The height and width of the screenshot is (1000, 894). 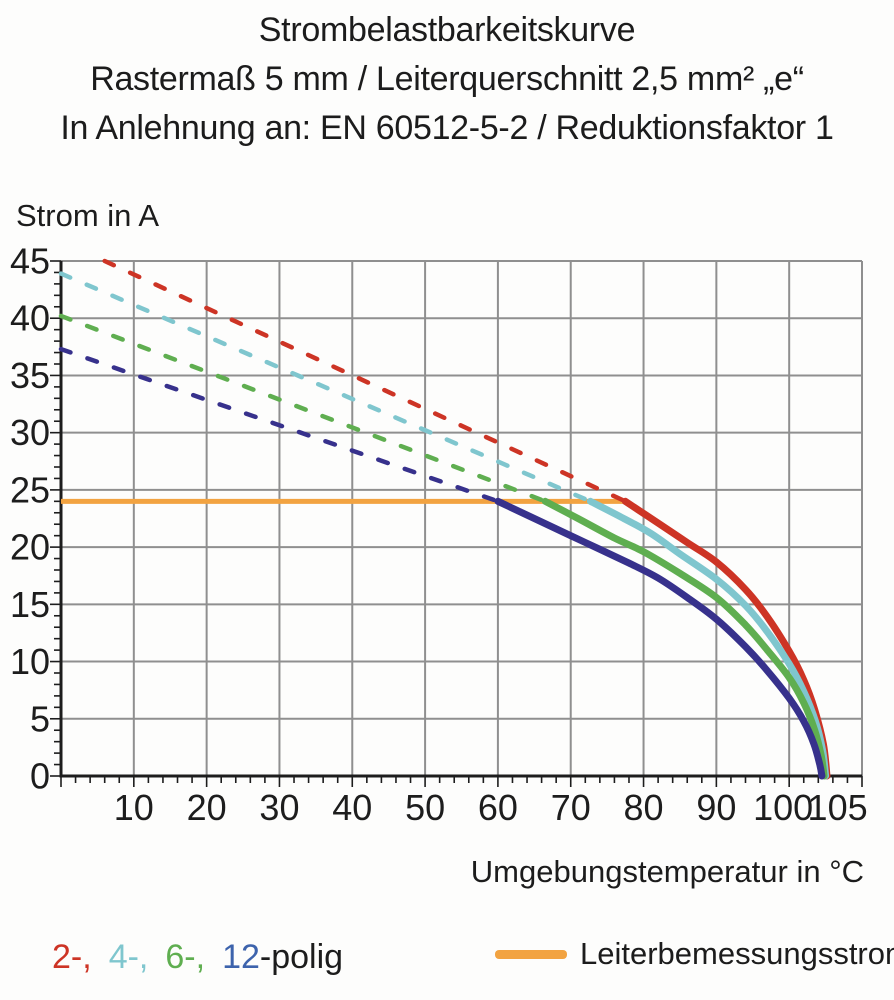 I want to click on x-tick-label: 70, so click(x=571, y=807).